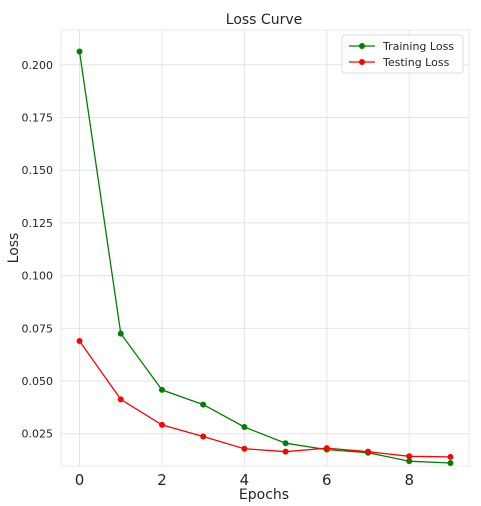 Image resolution: width=481 pixels, height=506 pixels. I want to click on y-tick-label: 0.125, so click(38, 223).